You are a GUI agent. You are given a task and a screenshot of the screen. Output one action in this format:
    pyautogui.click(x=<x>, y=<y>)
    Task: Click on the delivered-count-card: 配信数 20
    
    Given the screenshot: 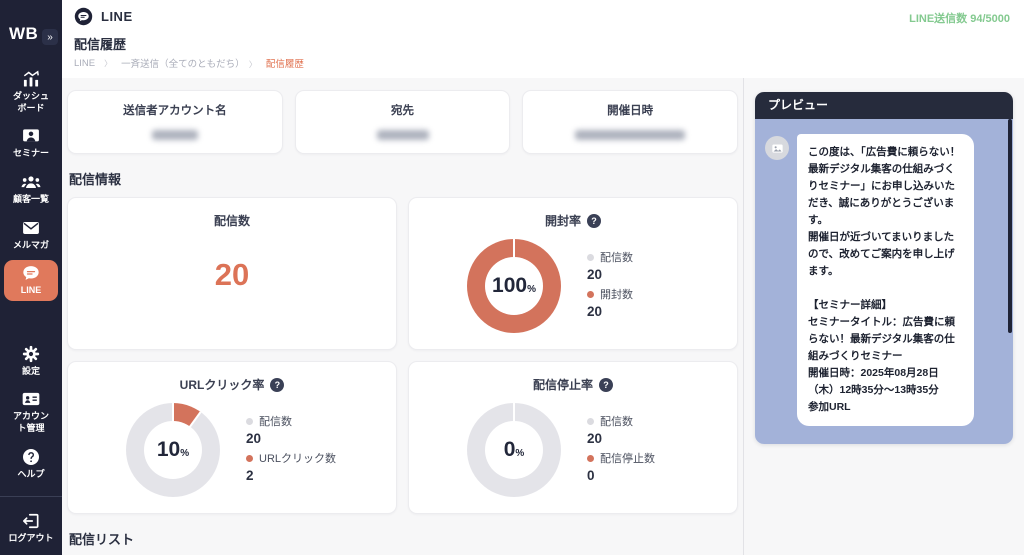 What is the action you would take?
    pyautogui.click(x=232, y=273)
    